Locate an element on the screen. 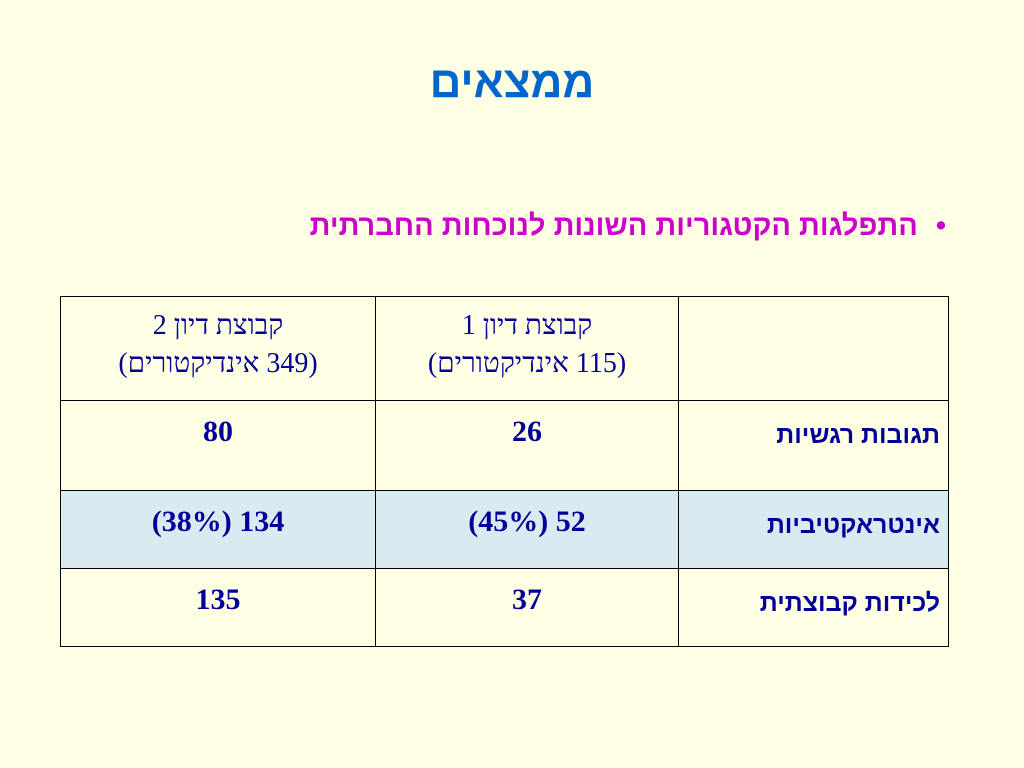  row-label-text: תגובות רגשיות is located at coordinates (858, 435).